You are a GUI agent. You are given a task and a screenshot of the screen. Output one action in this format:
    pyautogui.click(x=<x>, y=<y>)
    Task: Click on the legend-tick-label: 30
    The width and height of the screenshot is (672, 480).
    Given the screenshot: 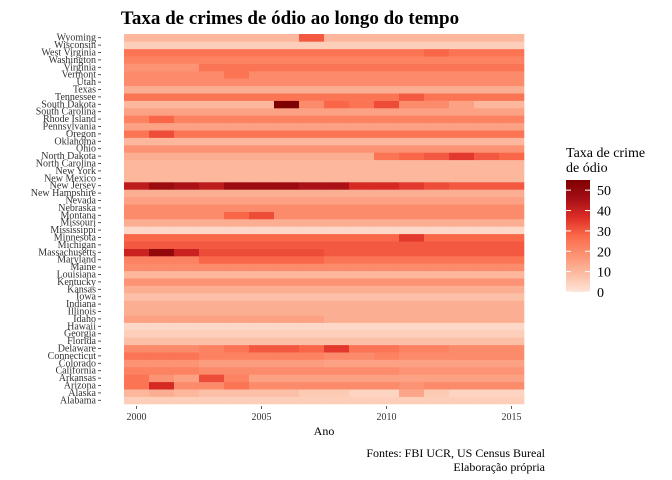 What is the action you would take?
    pyautogui.click(x=604, y=232)
    